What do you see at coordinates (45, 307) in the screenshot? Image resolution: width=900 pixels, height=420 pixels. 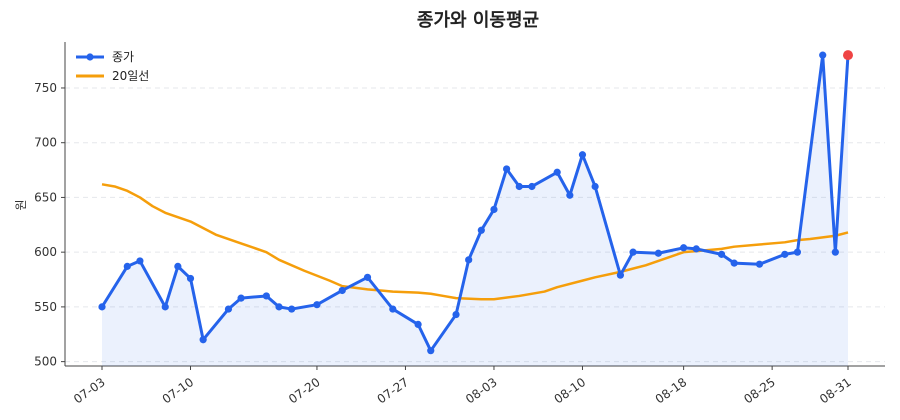 I see `y-tick-label: 550` at bounding box center [45, 307].